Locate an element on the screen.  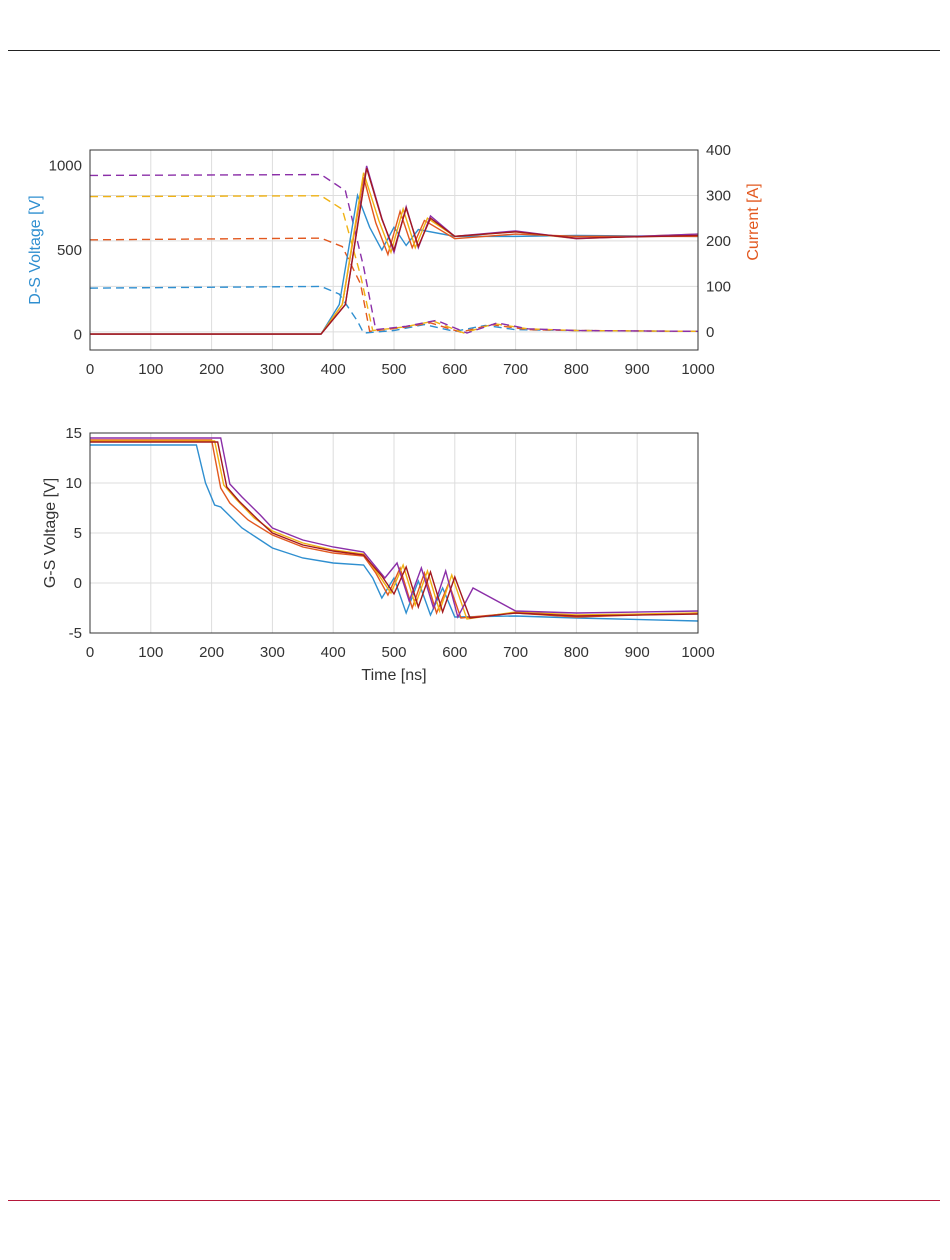
bottom-y-tick-label-2: 5 is located at coordinates (78, 533).